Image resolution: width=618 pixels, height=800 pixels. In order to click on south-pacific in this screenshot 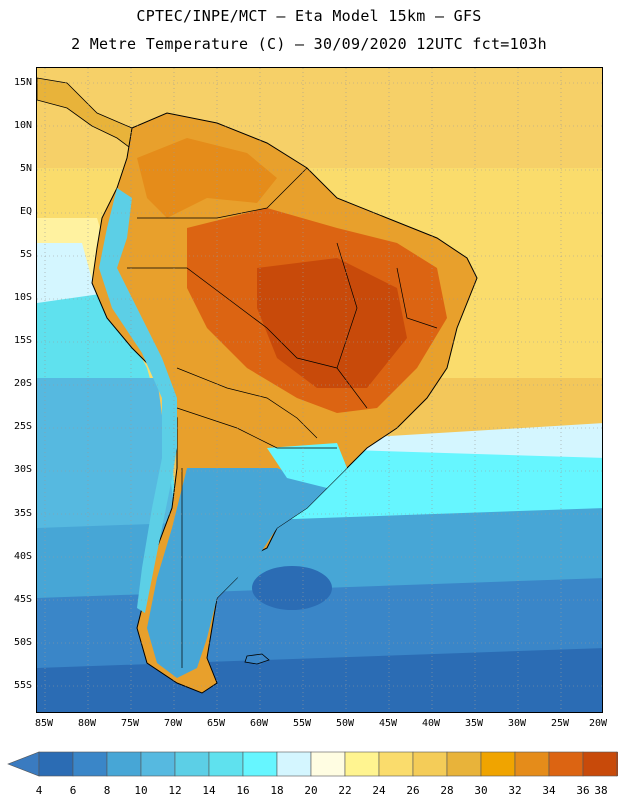, I will do `click(107, 458)`.